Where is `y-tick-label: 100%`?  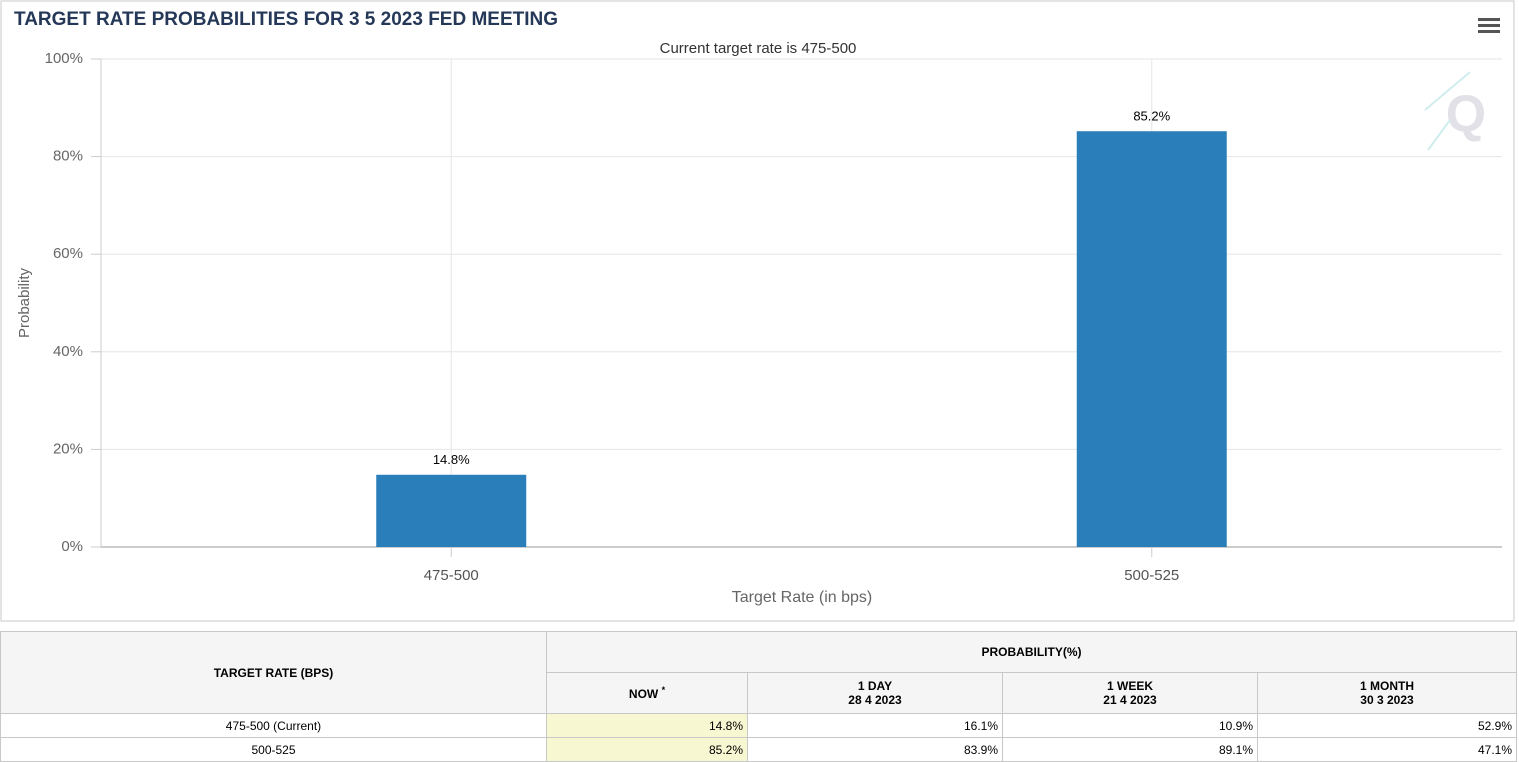
y-tick-label: 100% is located at coordinates (64, 58).